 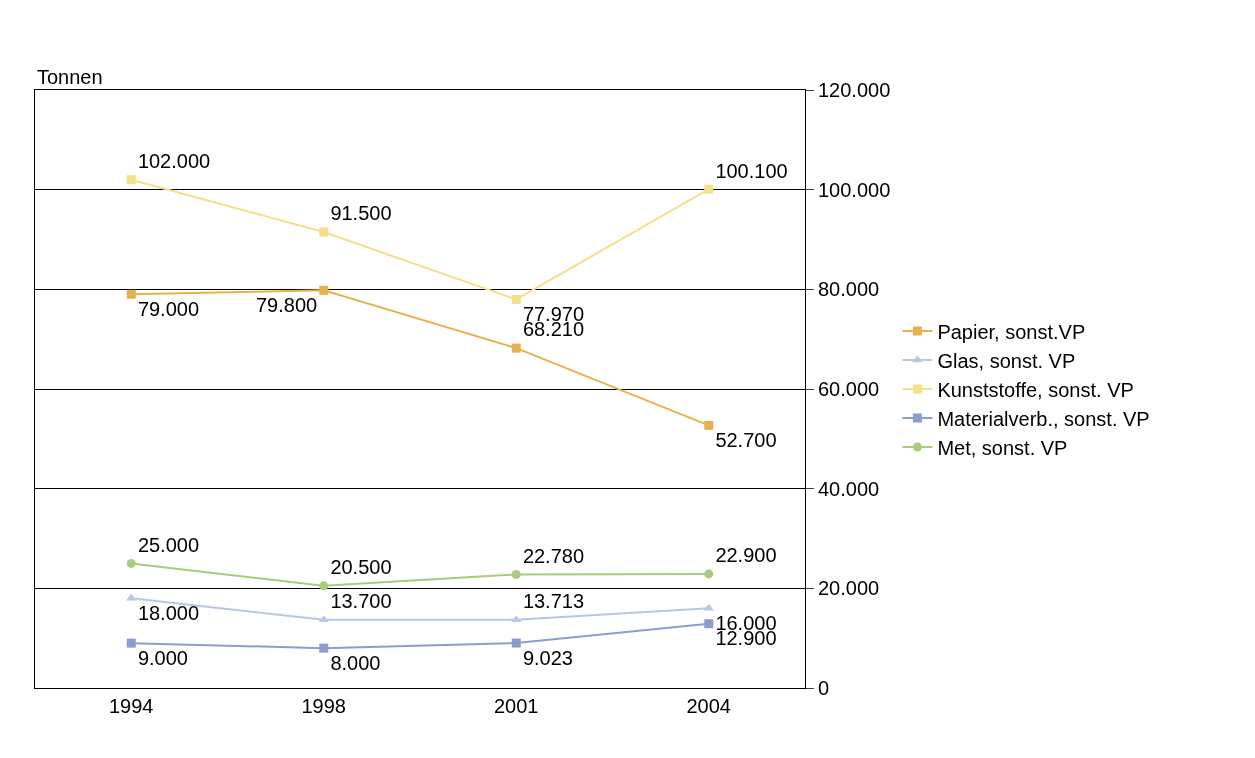 What do you see at coordinates (854, 90) in the screenshot?
I see `y-tick-label: 120.000` at bounding box center [854, 90].